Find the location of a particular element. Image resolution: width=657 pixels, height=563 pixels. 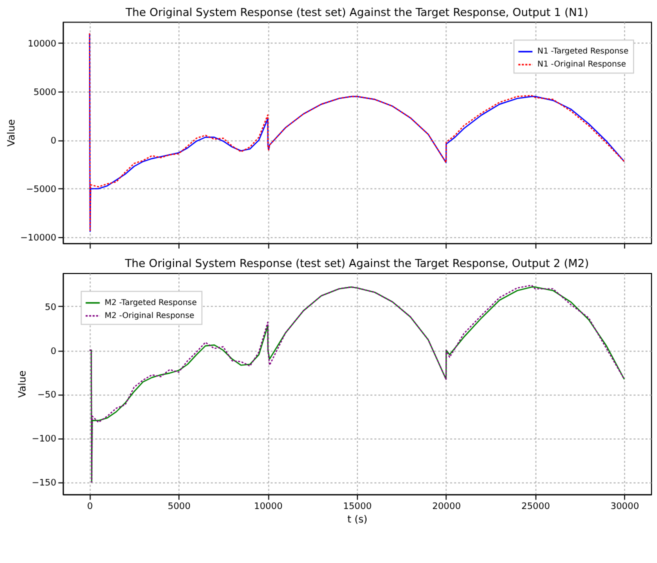

y-tick-label: −100 is located at coordinates (44, 439).